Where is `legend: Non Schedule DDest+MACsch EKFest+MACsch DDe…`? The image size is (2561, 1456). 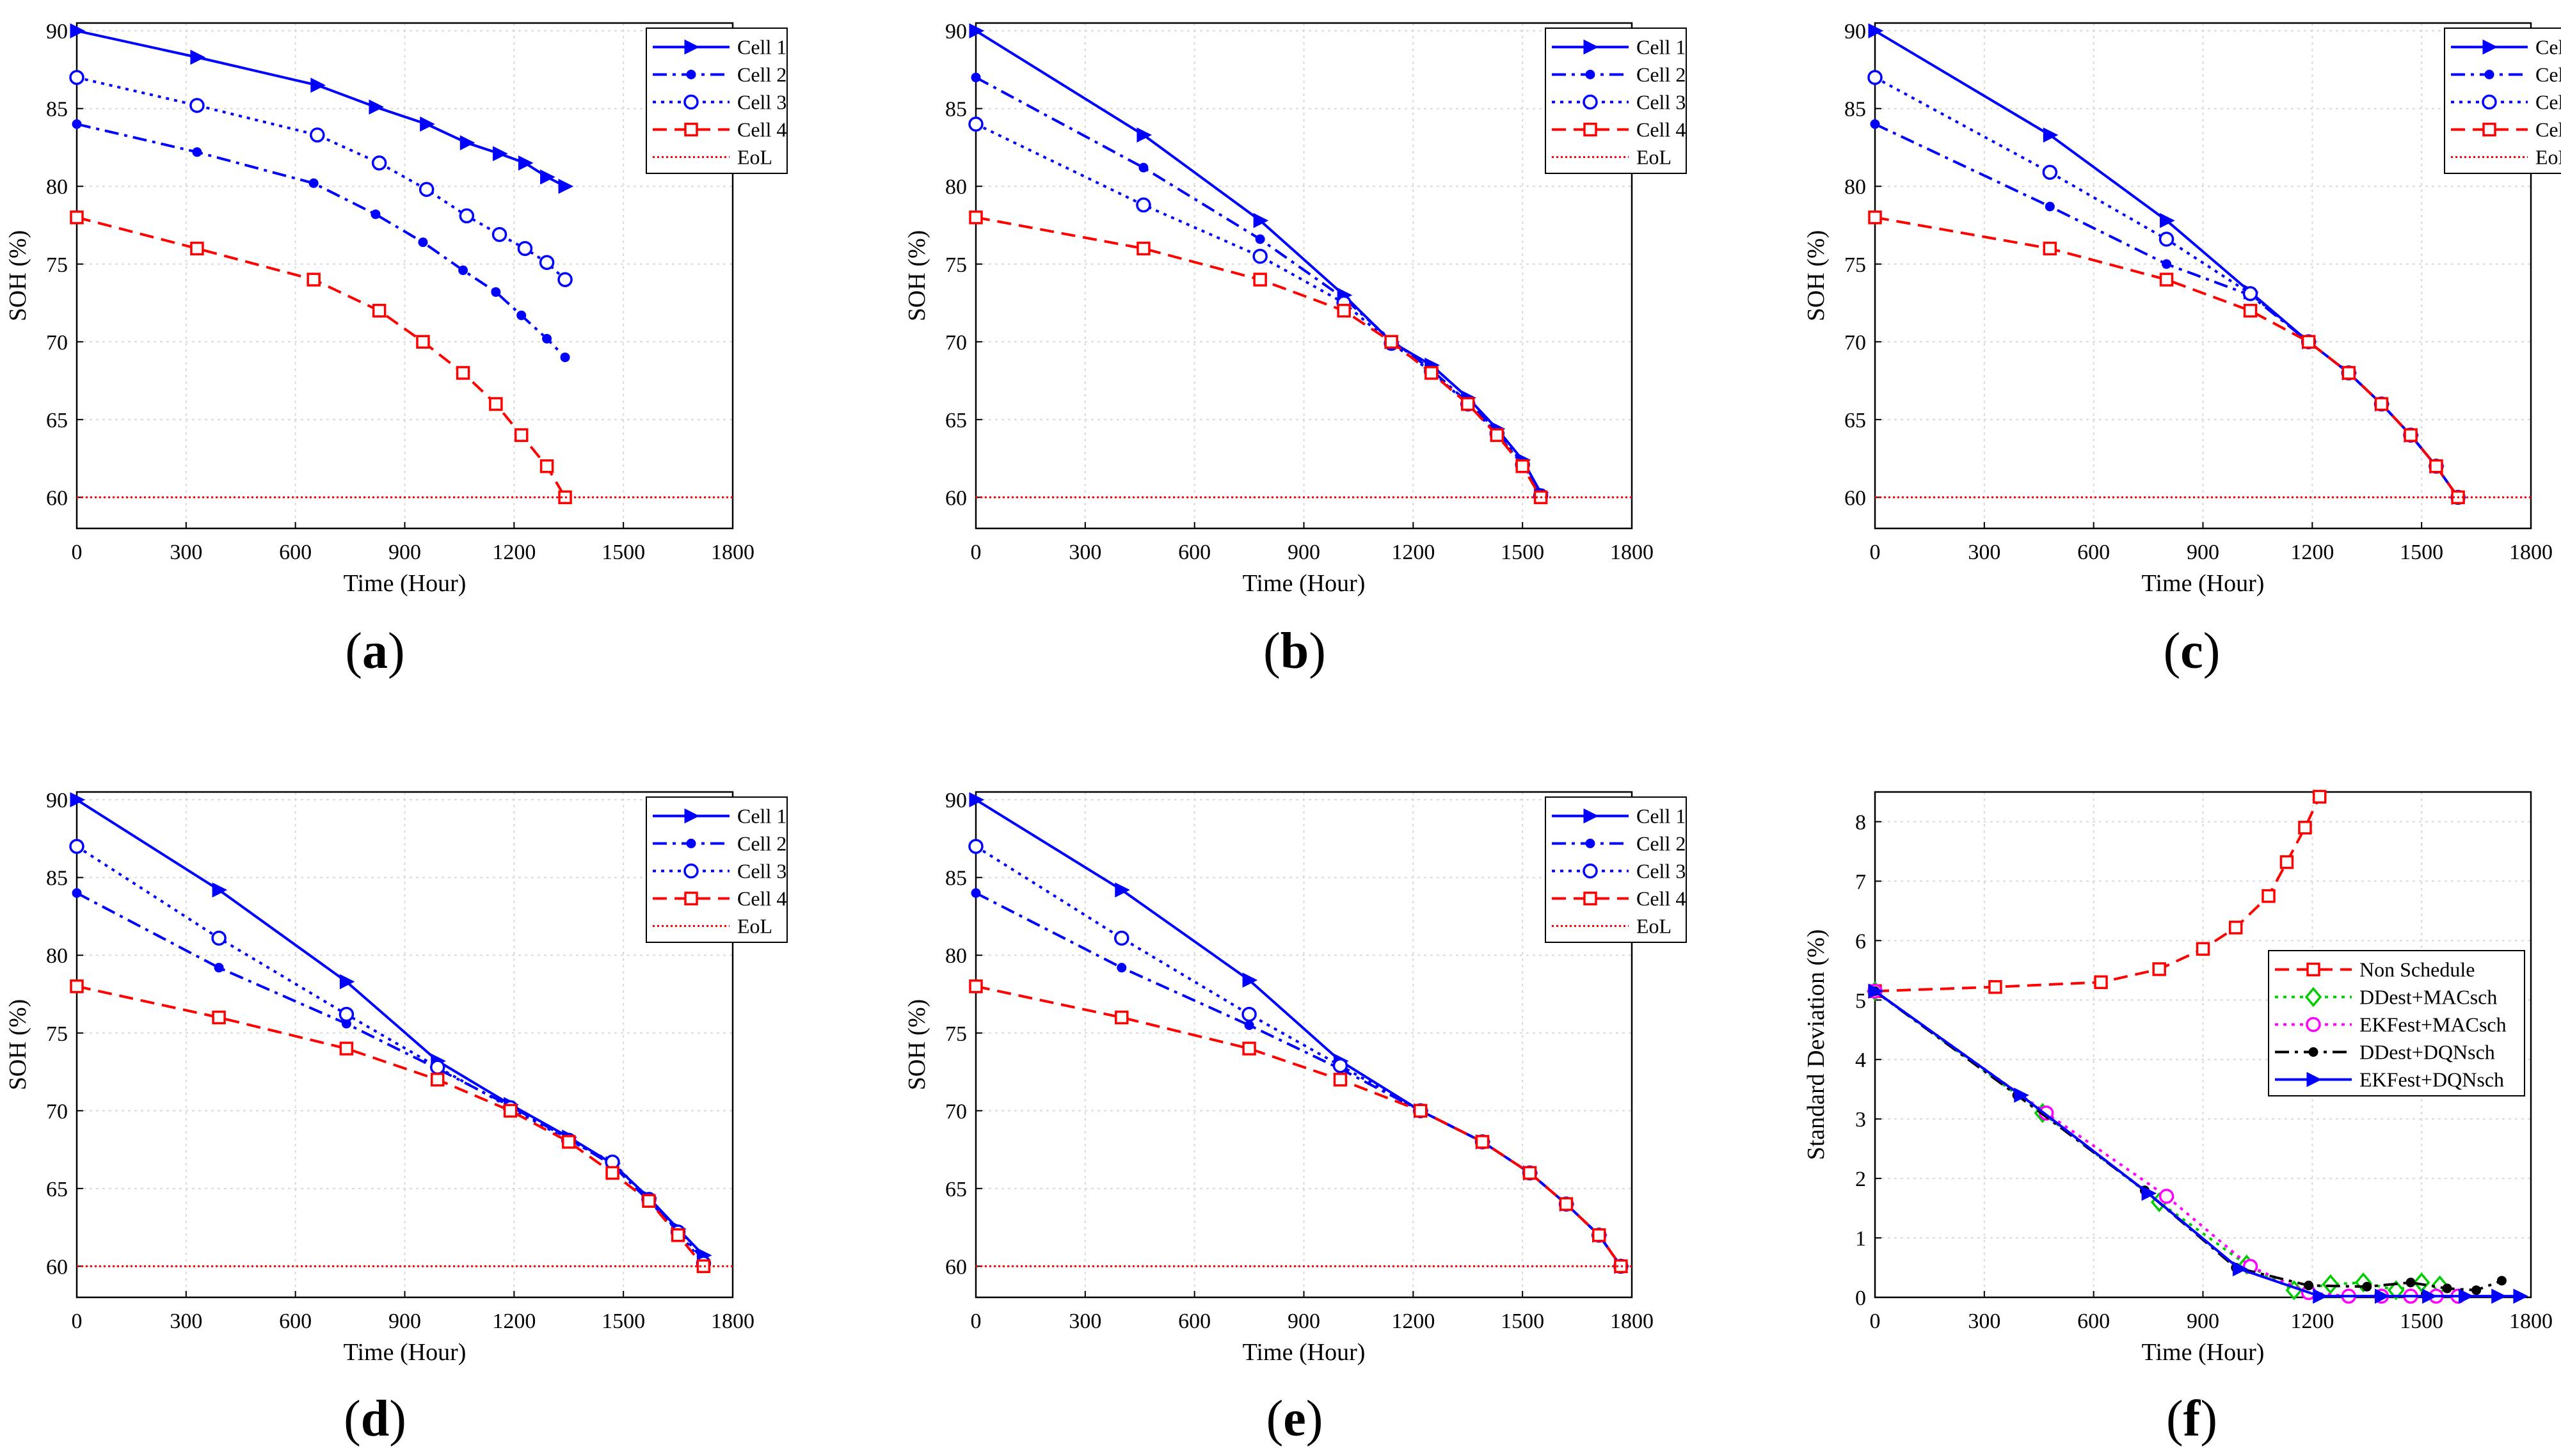
legend: Non Schedule DDest+MACsch EKFest+MACsch DDe… is located at coordinates (2396, 1023).